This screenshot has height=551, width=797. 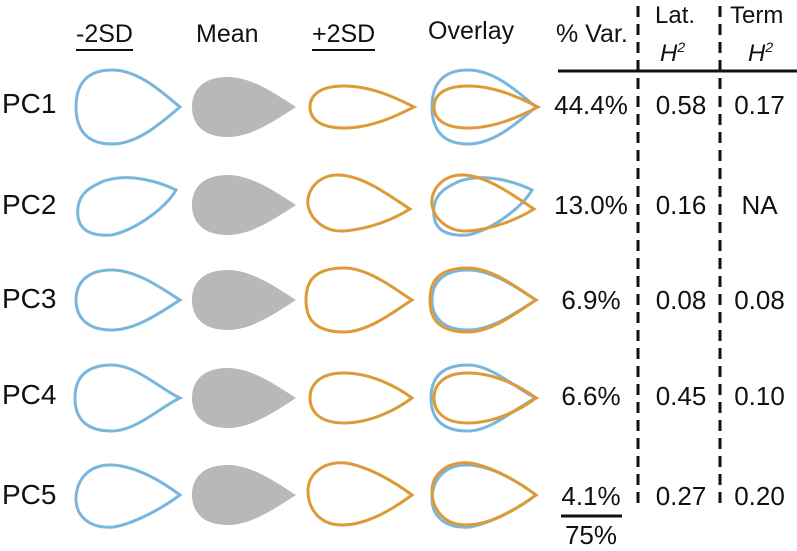 I want to click on term-h2-pc5: 0.20, so click(x=759, y=496).